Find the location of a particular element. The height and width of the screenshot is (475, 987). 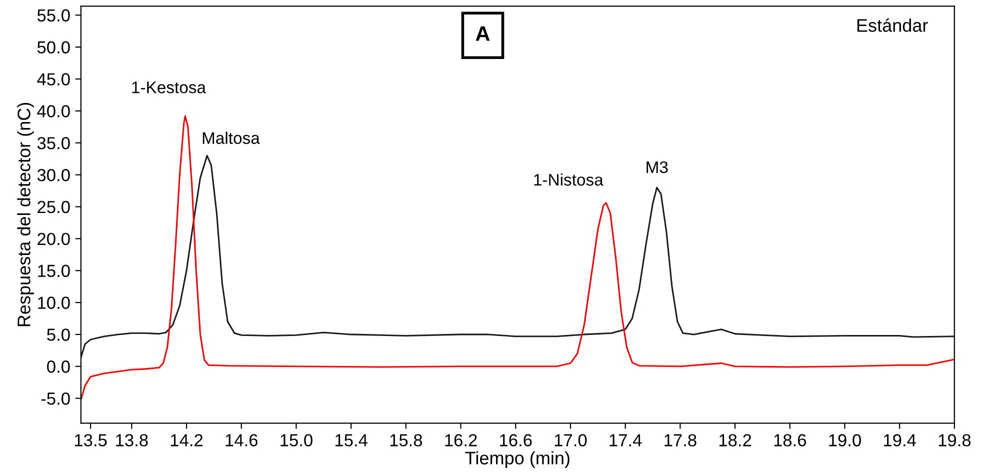

y-tick-label: 20.0 is located at coordinates (54, 239).